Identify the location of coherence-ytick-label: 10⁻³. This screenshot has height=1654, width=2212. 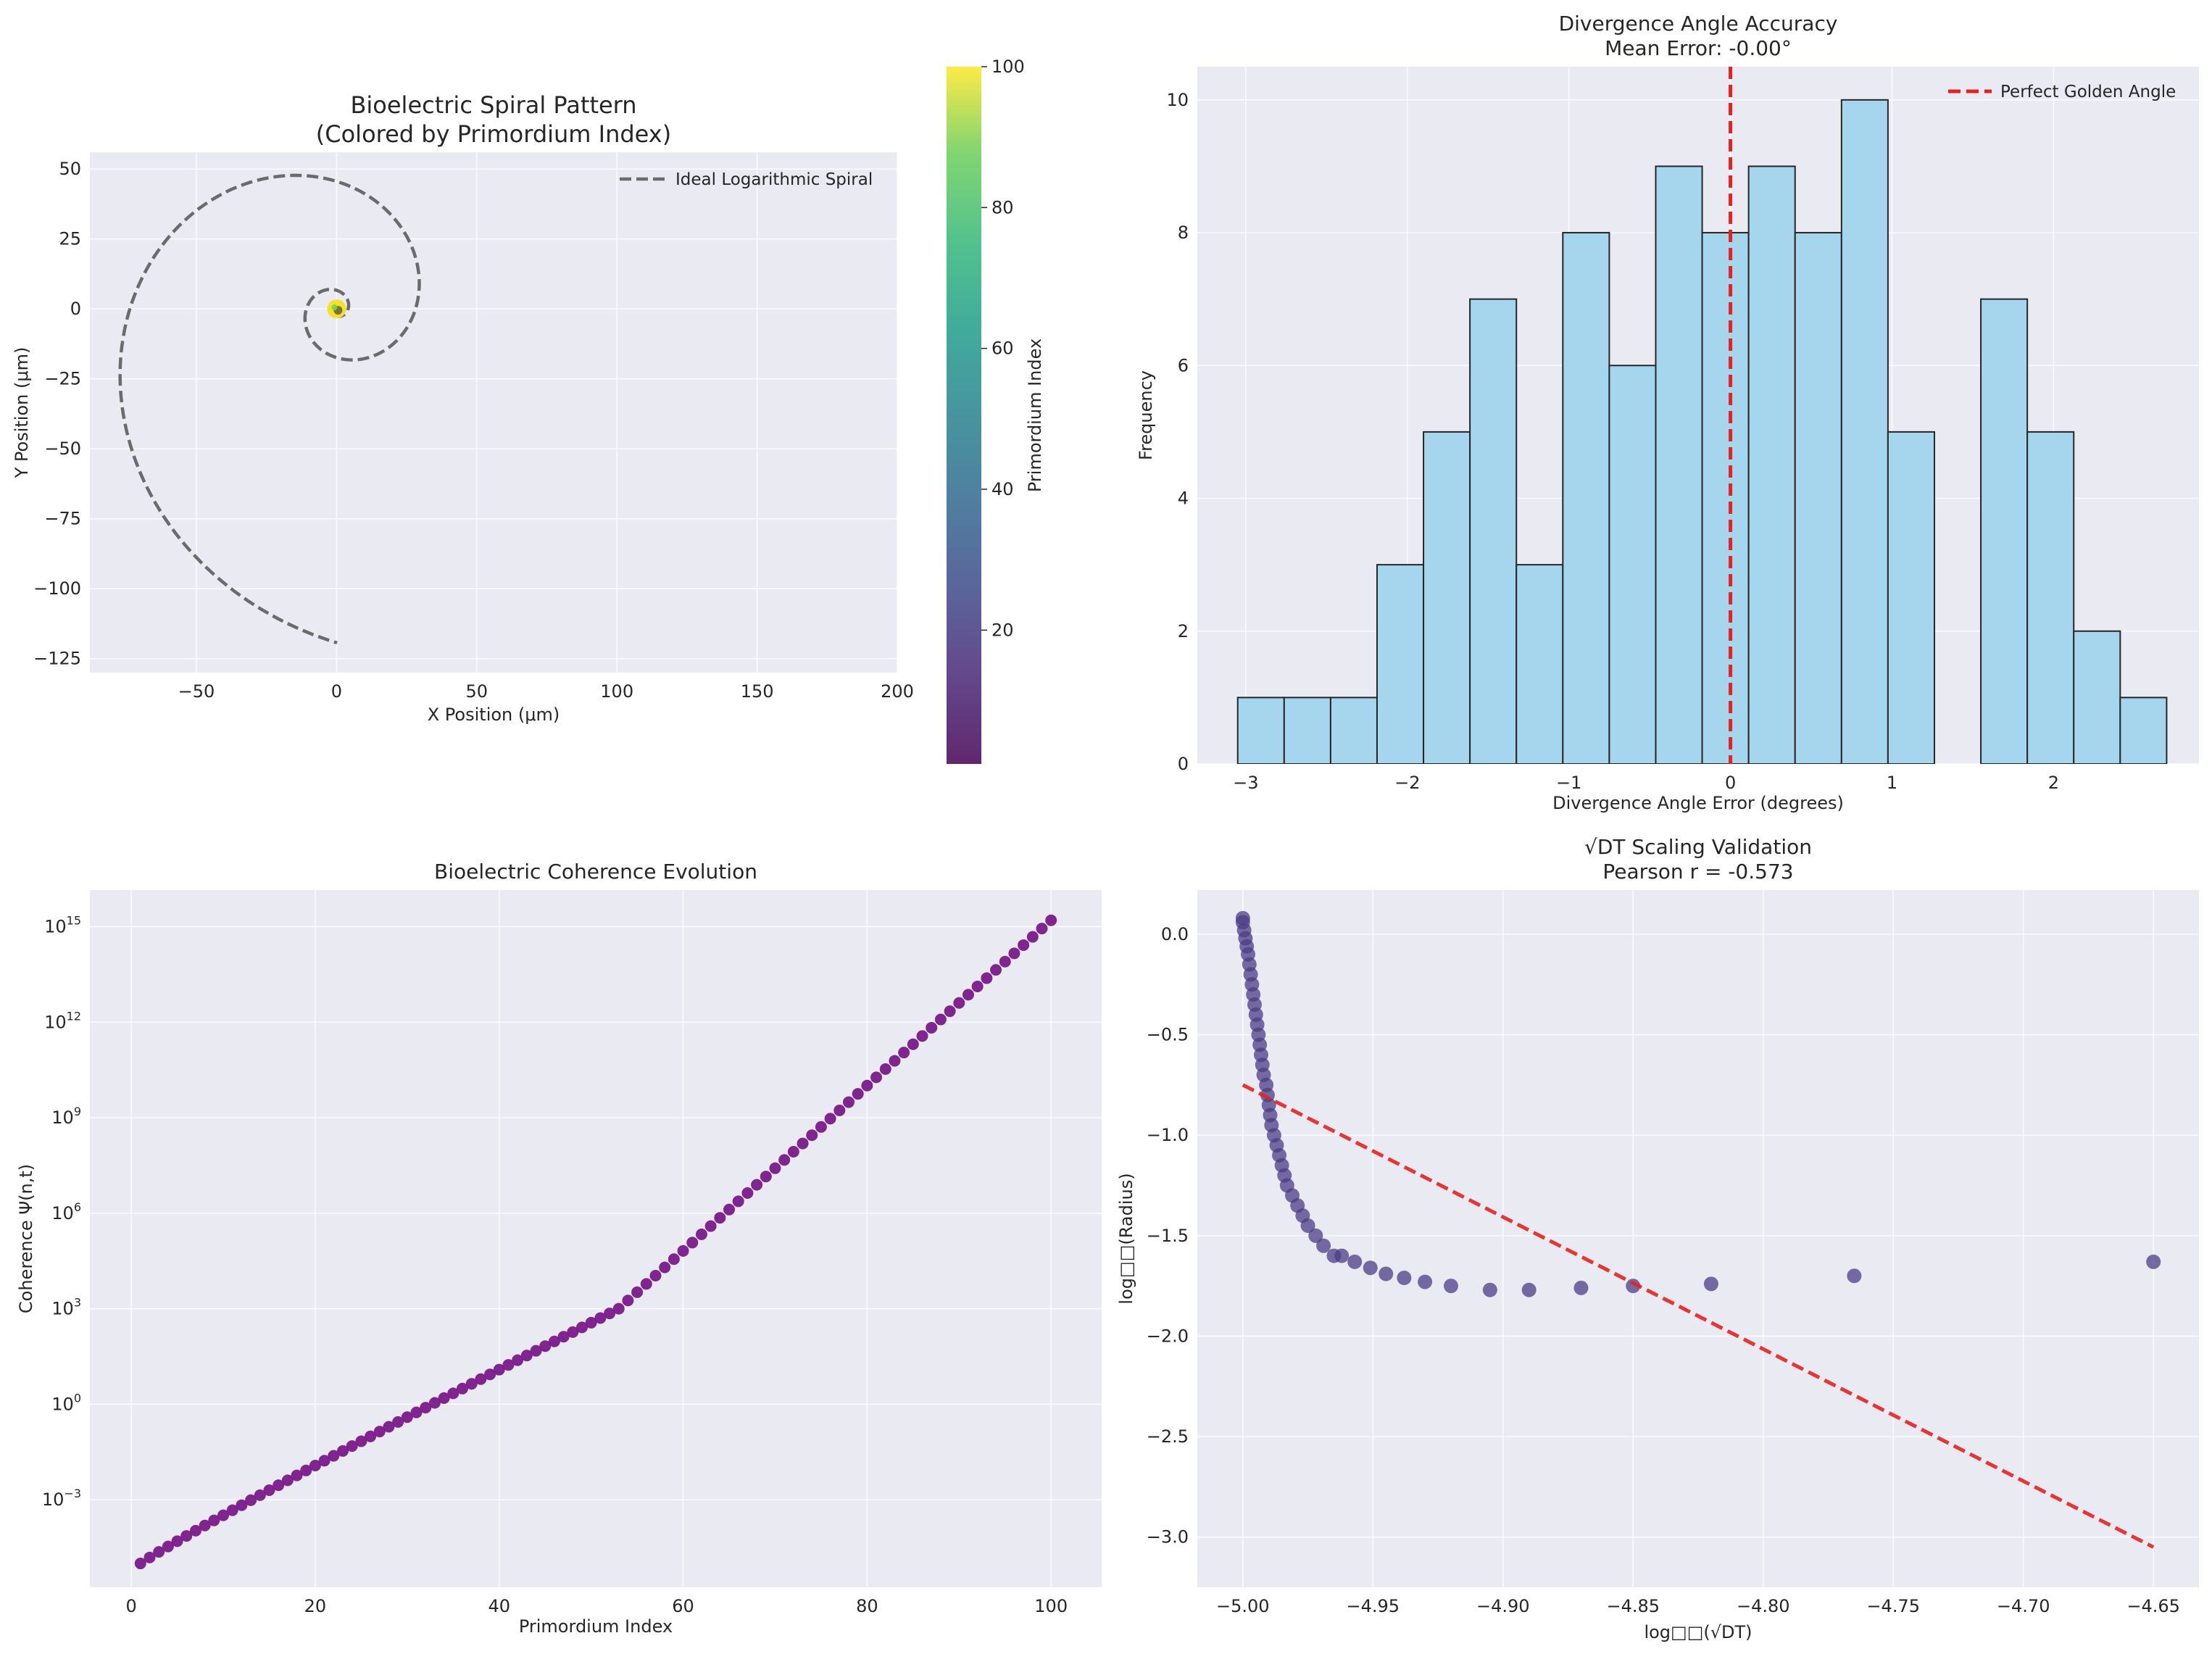
(61, 1498).